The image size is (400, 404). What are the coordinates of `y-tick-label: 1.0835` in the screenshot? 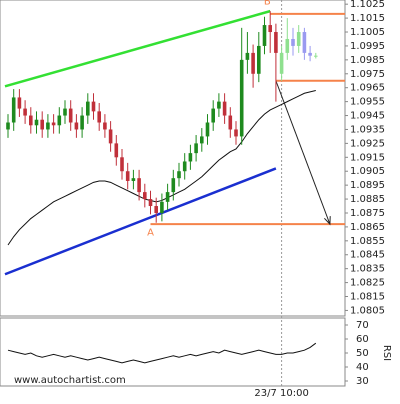 It's located at (367, 269).